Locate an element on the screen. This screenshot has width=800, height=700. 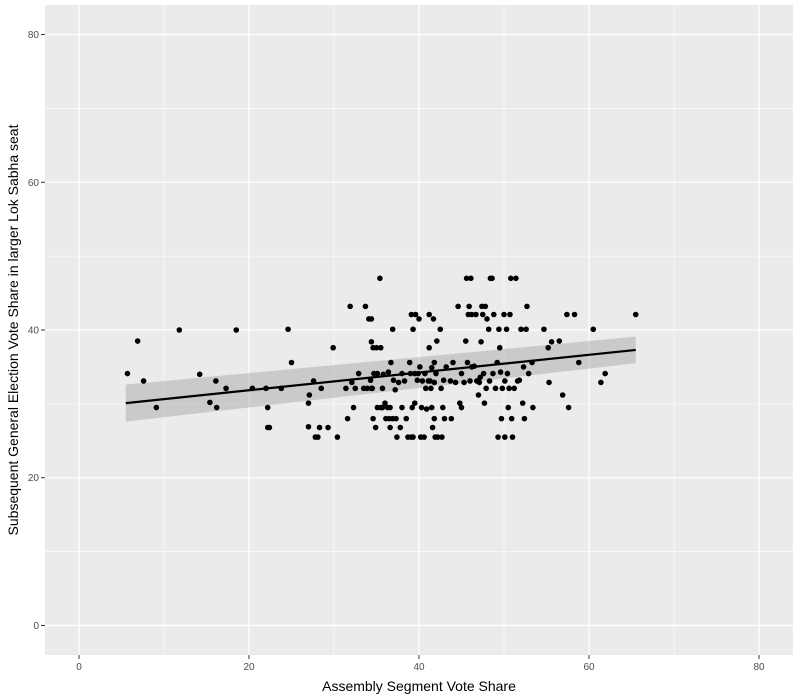
confidence-band-layer is located at coordinates (380, 379).